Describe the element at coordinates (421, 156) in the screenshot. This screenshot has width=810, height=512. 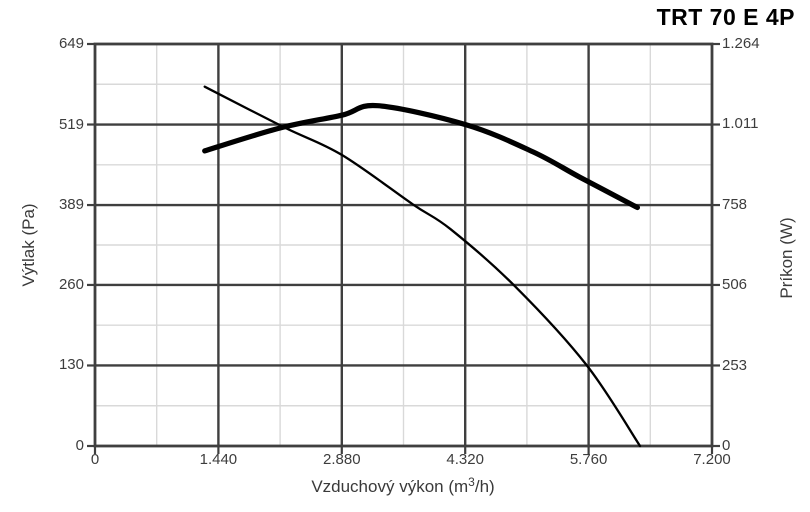
I see `power-curve` at that location.